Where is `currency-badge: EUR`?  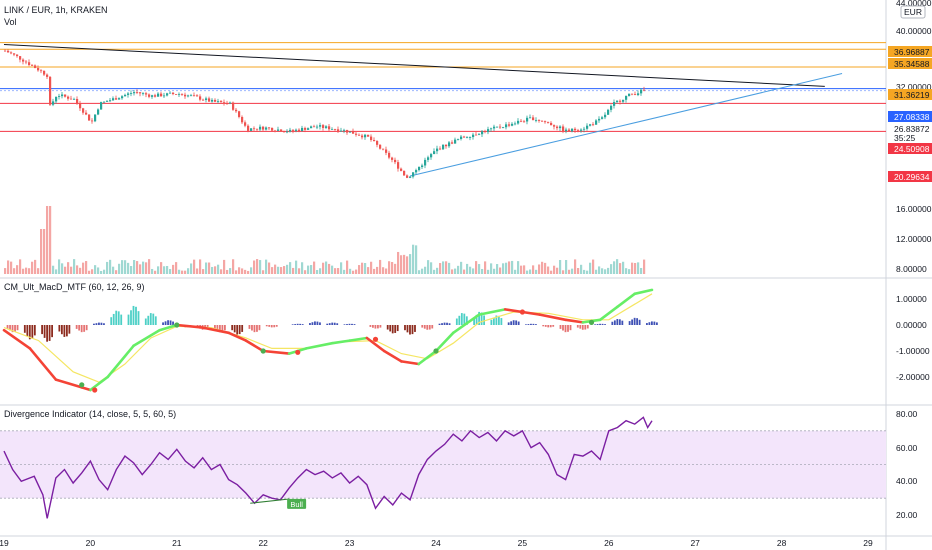 currency-badge: EUR is located at coordinates (913, 12).